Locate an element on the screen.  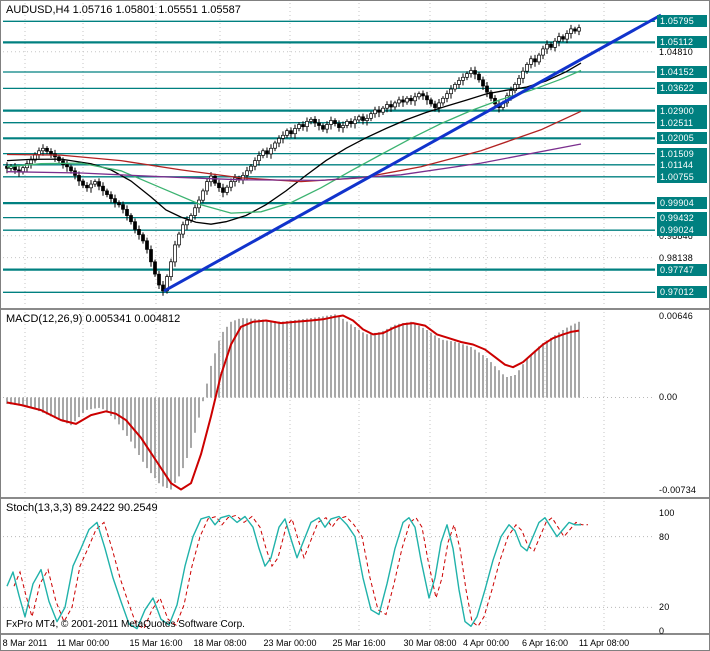
price-level-label: 1.02511 is located at coordinates (682, 122).